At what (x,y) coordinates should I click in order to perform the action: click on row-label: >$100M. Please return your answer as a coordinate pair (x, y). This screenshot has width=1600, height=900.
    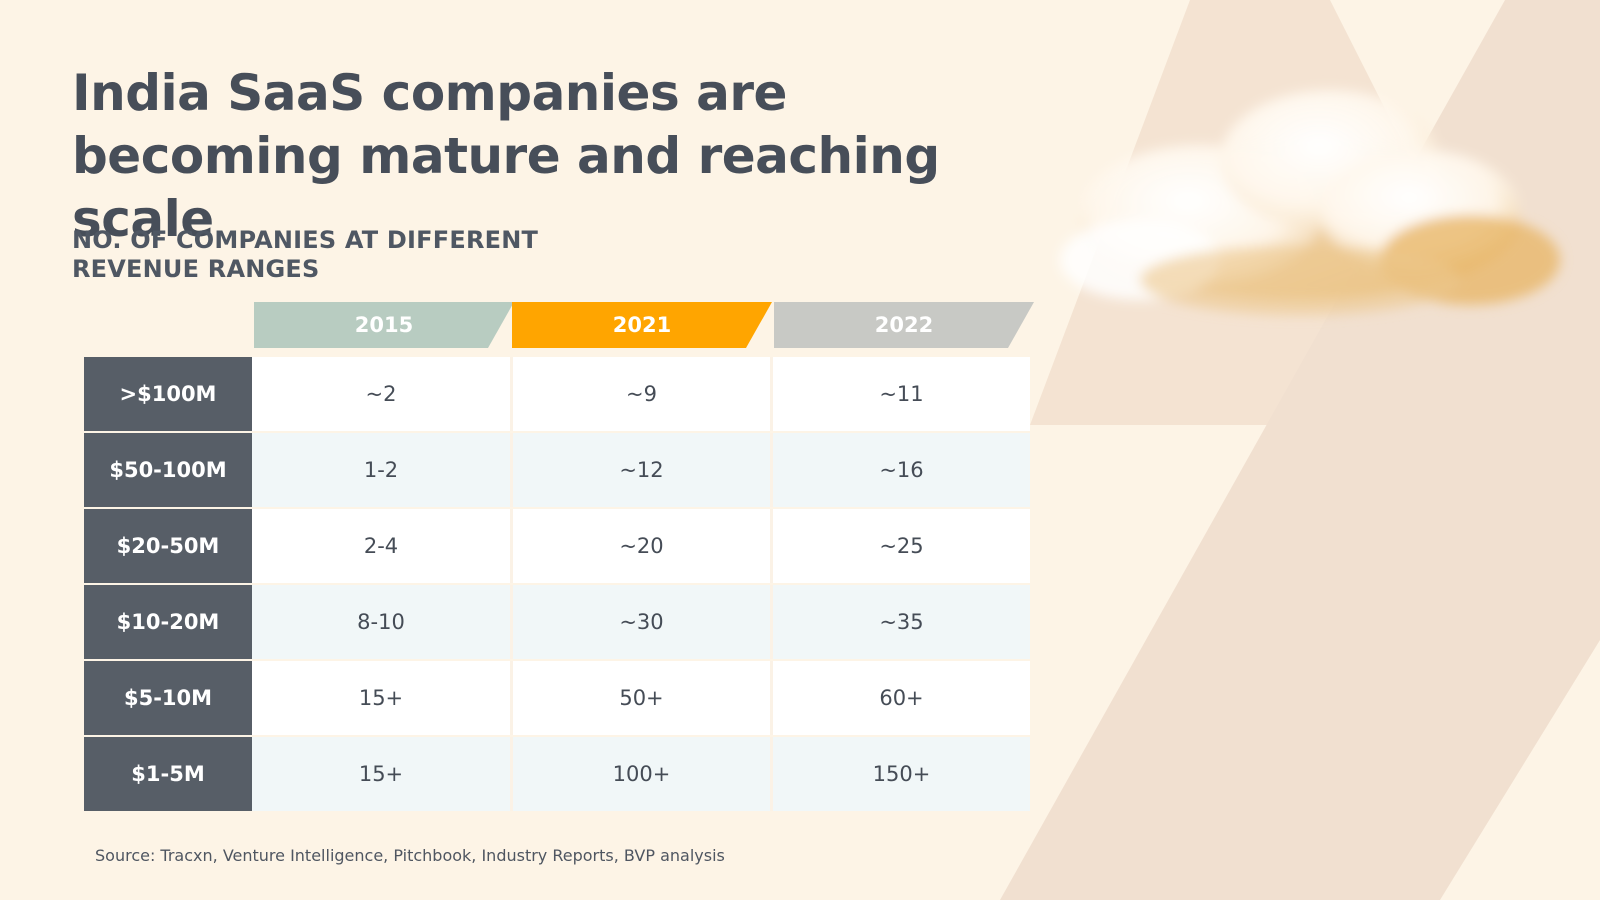
    Looking at the image, I should click on (168, 394).